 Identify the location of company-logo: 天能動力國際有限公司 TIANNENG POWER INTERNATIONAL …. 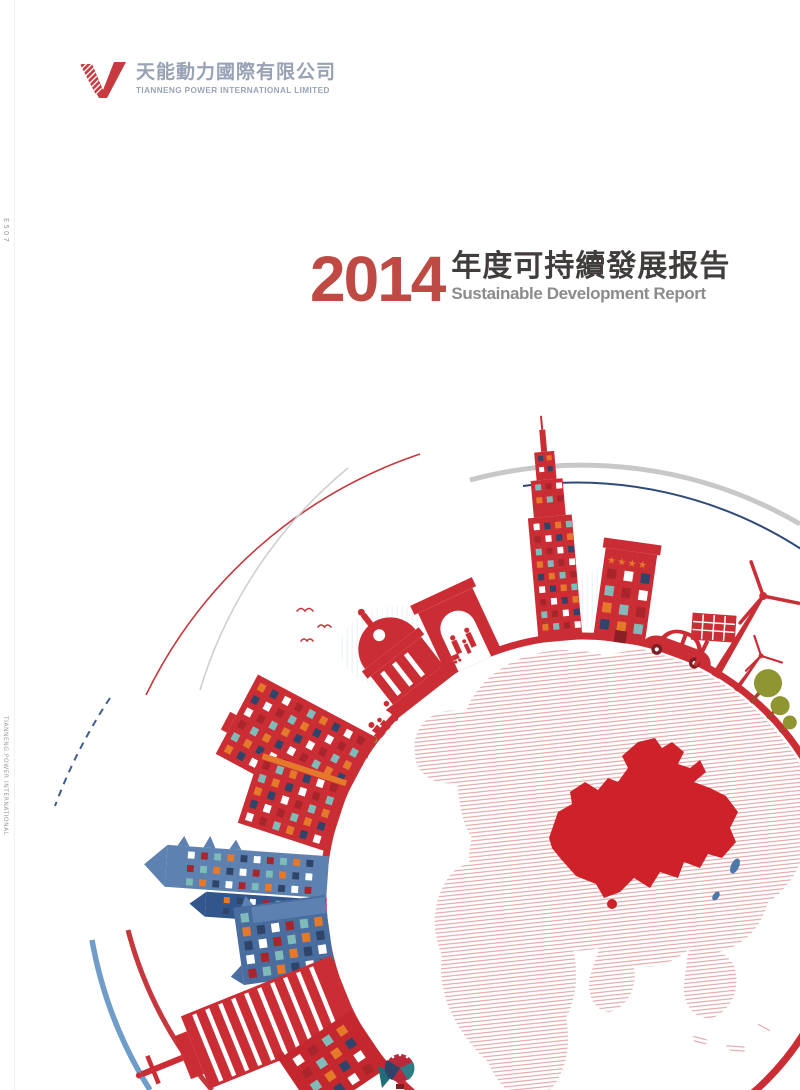
(207, 80).